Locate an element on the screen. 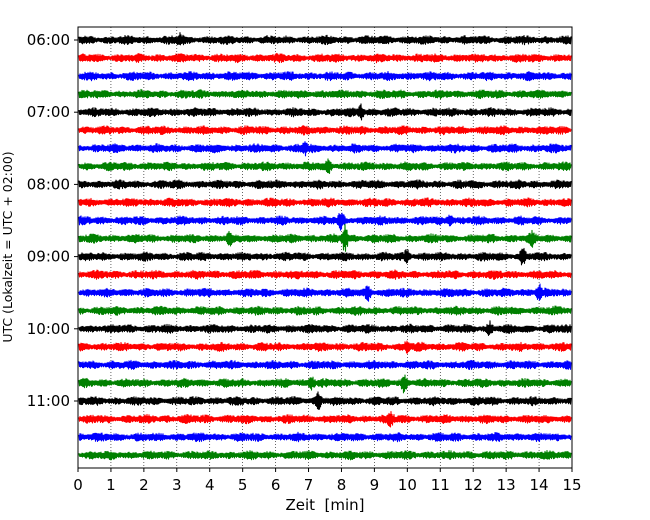 The height and width of the screenshot is (520, 650). y-tick-label: 07:00 is located at coordinates (48, 112).